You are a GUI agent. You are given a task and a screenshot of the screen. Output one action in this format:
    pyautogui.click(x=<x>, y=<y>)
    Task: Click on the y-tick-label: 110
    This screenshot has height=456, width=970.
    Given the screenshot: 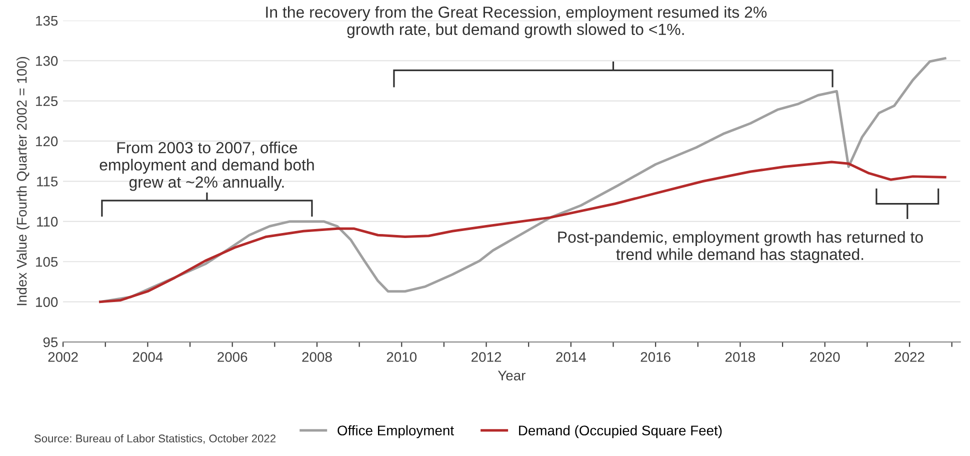 What is the action you would take?
    pyautogui.click(x=47, y=221)
    